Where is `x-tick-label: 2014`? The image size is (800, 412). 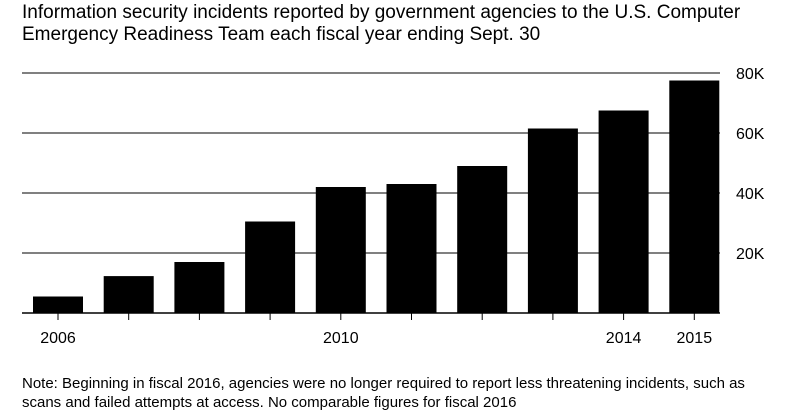
x-tick-label: 2014 is located at coordinates (624, 338).